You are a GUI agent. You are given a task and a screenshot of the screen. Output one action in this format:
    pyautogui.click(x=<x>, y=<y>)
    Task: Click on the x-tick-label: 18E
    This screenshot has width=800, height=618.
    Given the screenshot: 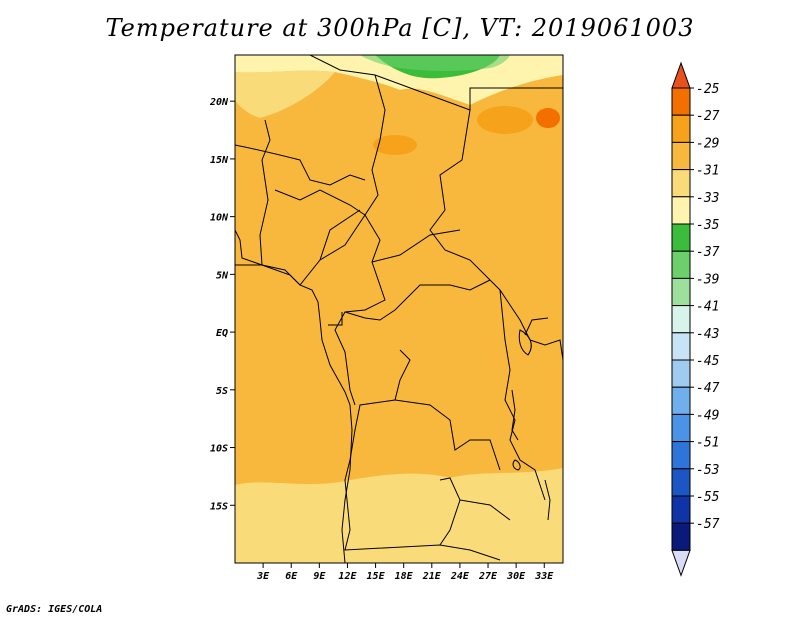 What is the action you would take?
    pyautogui.click(x=404, y=576)
    